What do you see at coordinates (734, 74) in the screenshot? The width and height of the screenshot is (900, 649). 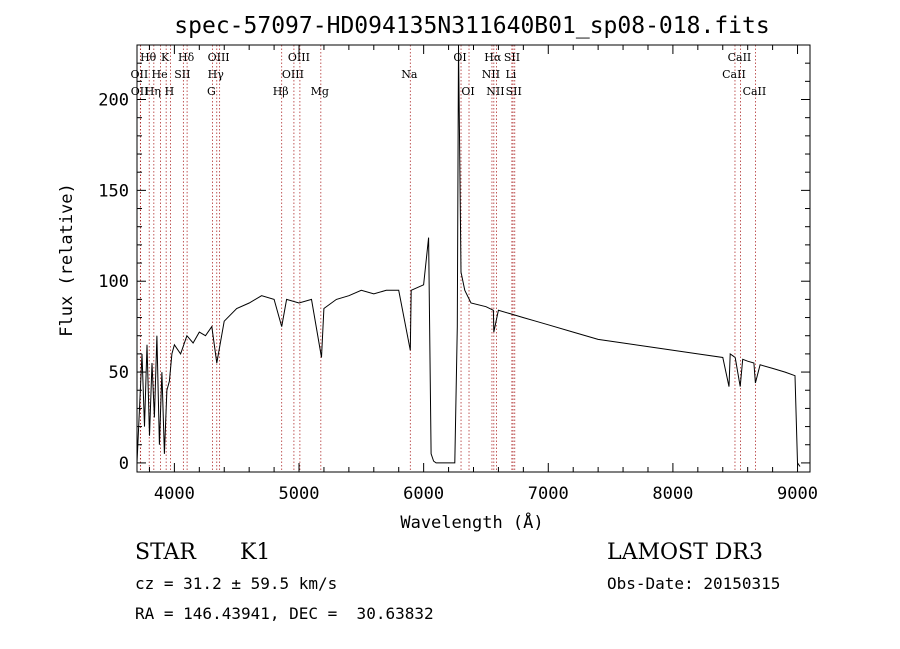 I see `line-label-26: CaII` at bounding box center [734, 74].